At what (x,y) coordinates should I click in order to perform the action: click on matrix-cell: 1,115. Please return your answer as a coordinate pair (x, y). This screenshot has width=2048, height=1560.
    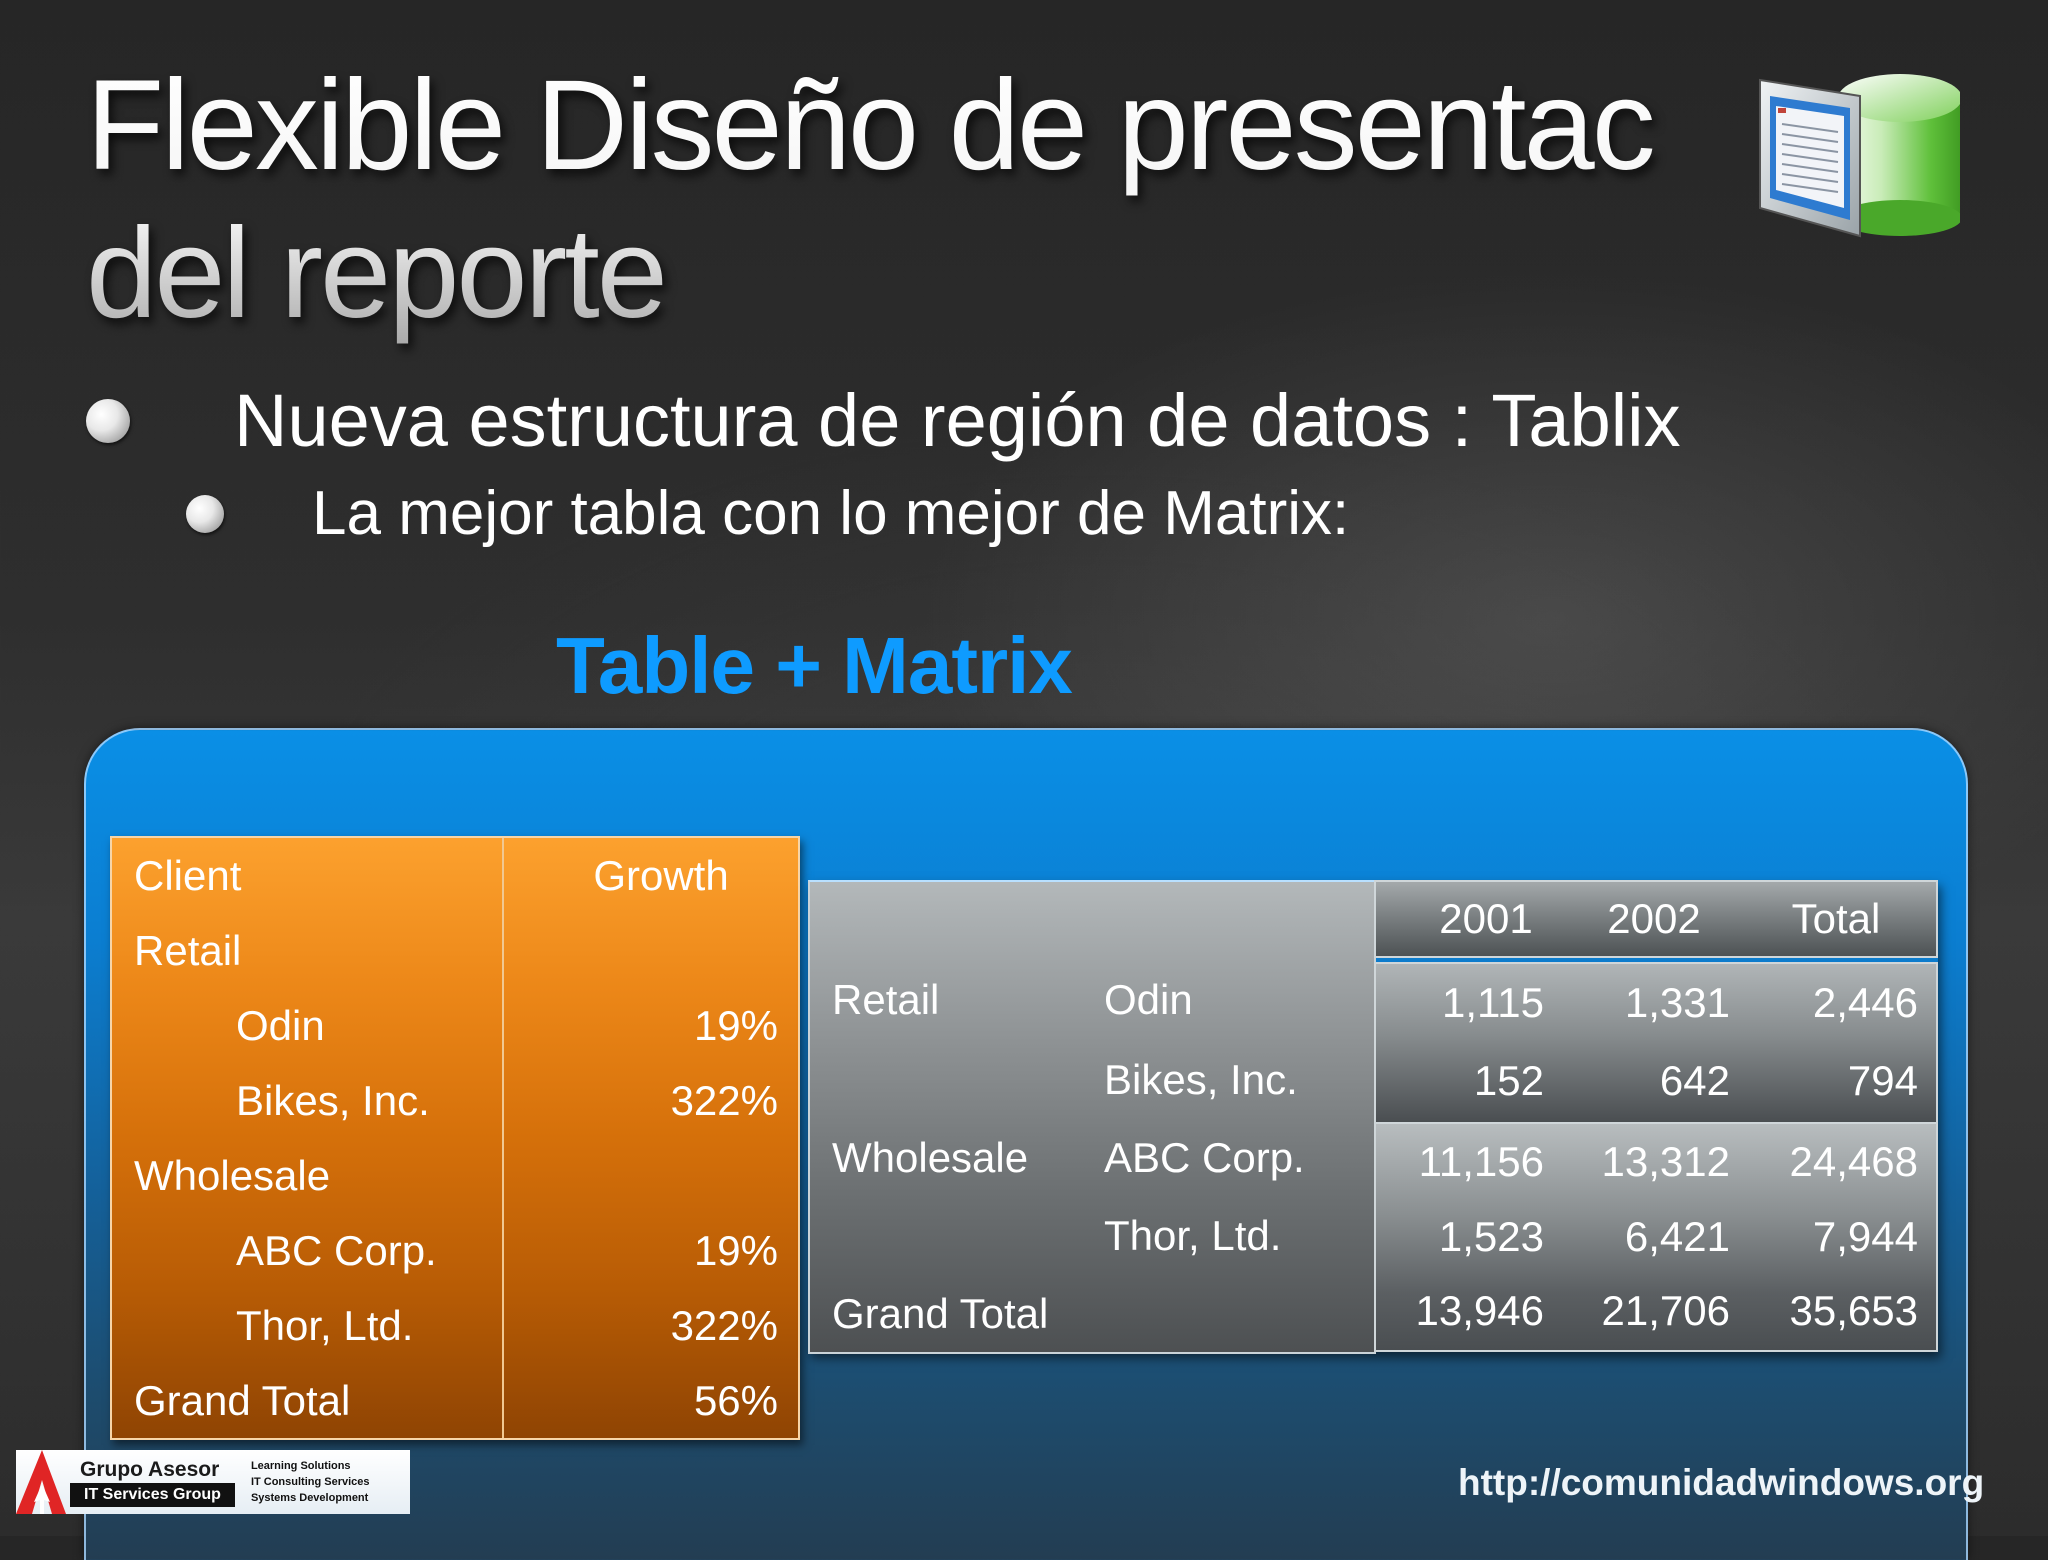
    Looking at the image, I should click on (1493, 1002).